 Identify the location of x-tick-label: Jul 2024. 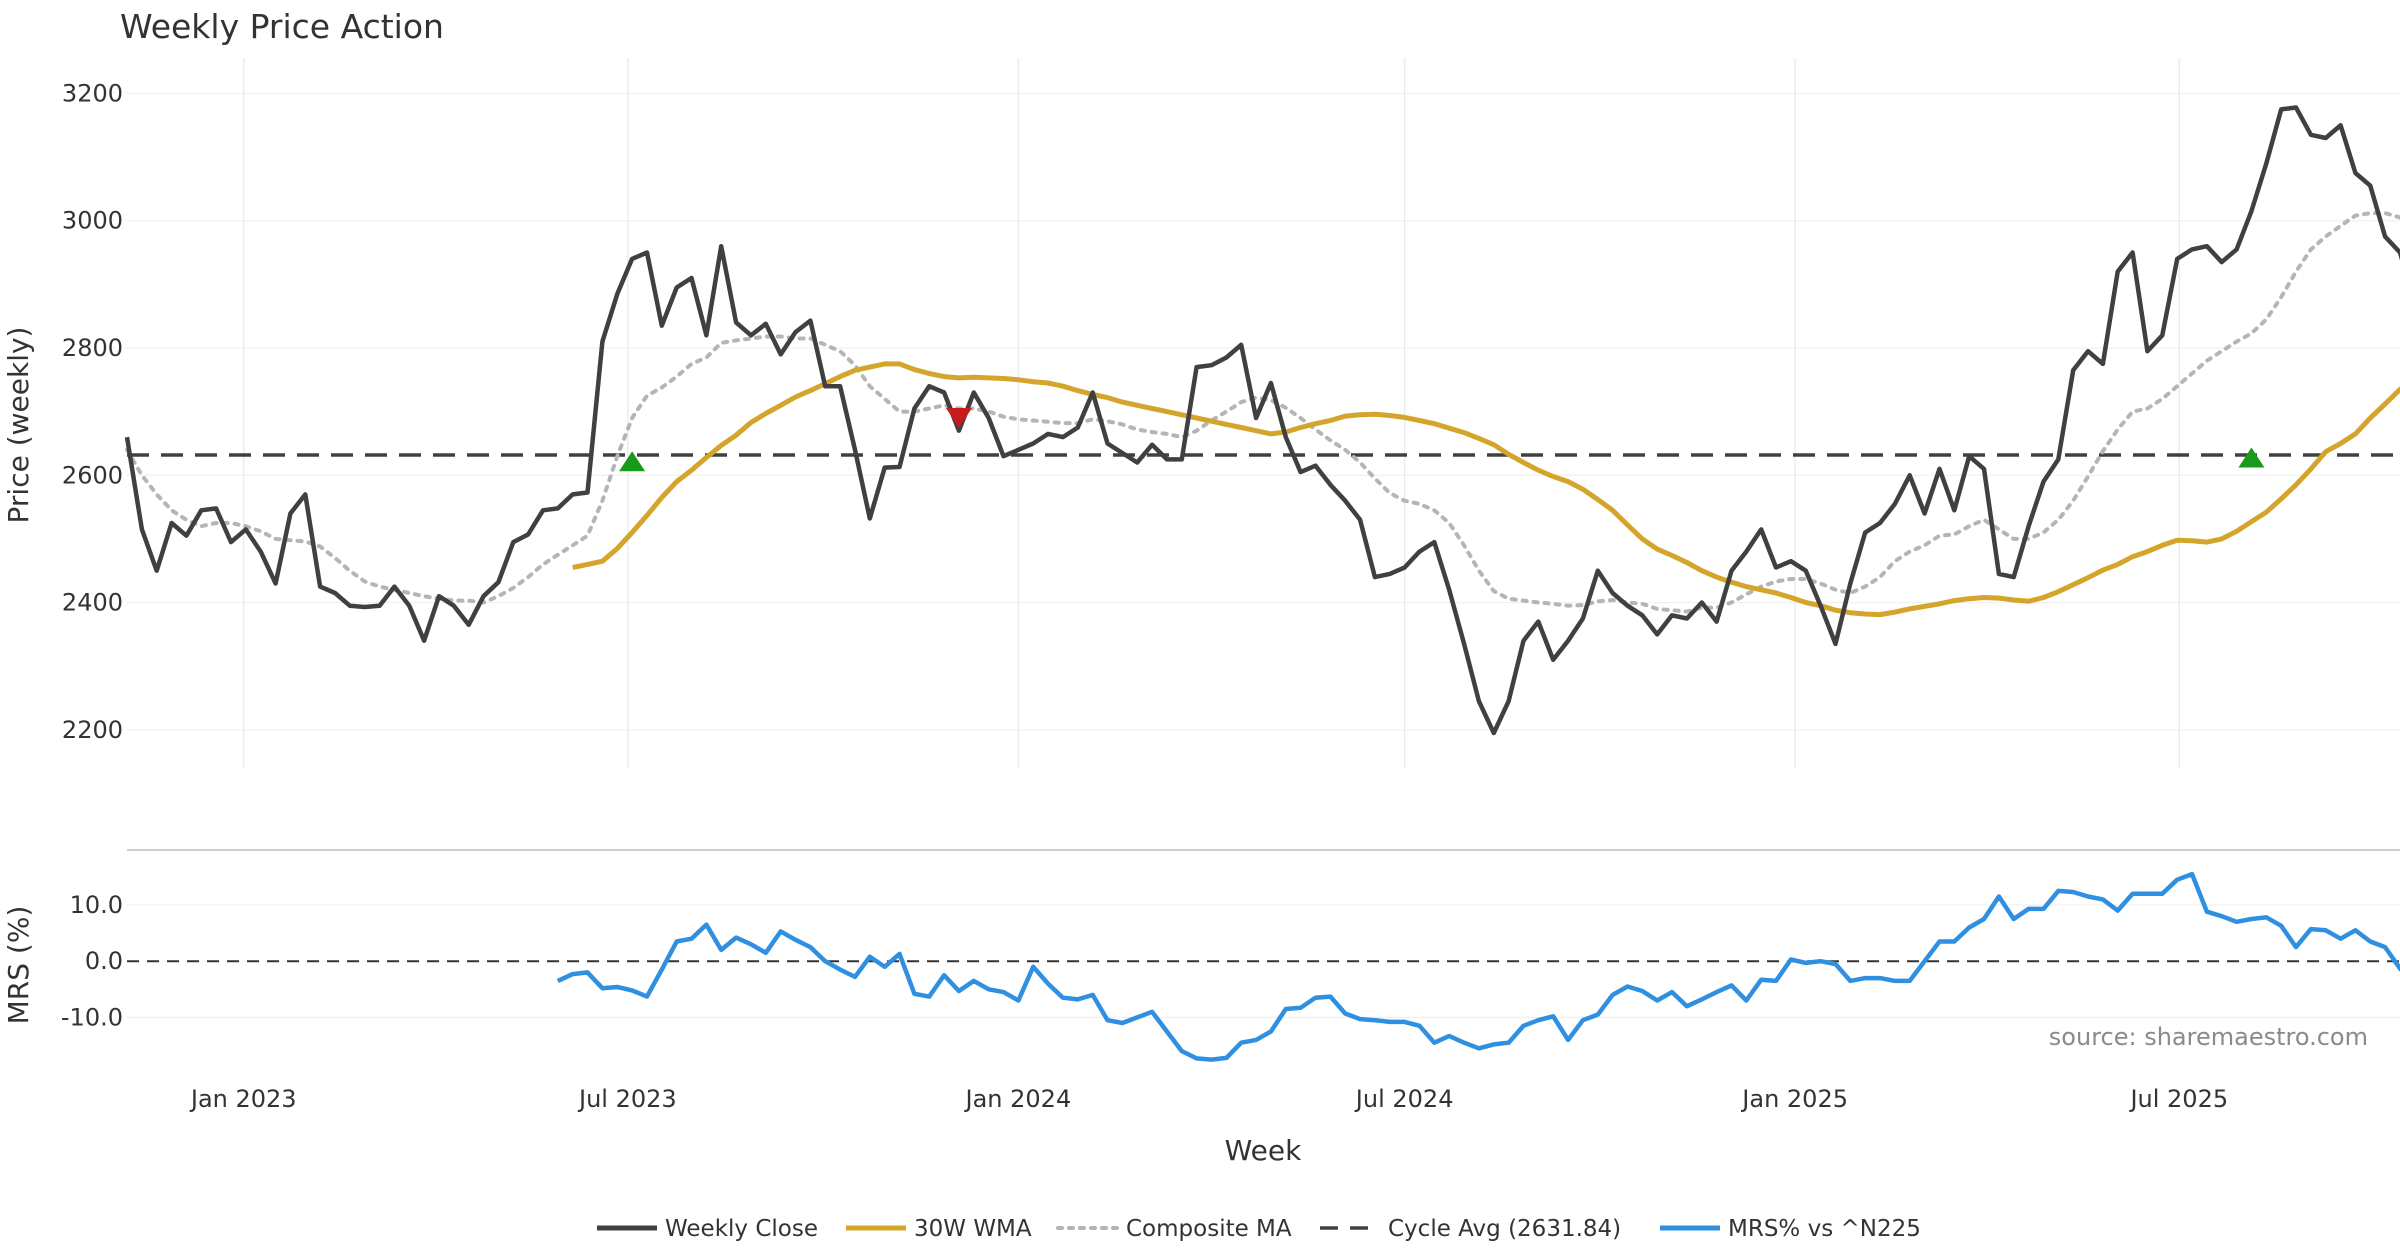
(1404, 1099).